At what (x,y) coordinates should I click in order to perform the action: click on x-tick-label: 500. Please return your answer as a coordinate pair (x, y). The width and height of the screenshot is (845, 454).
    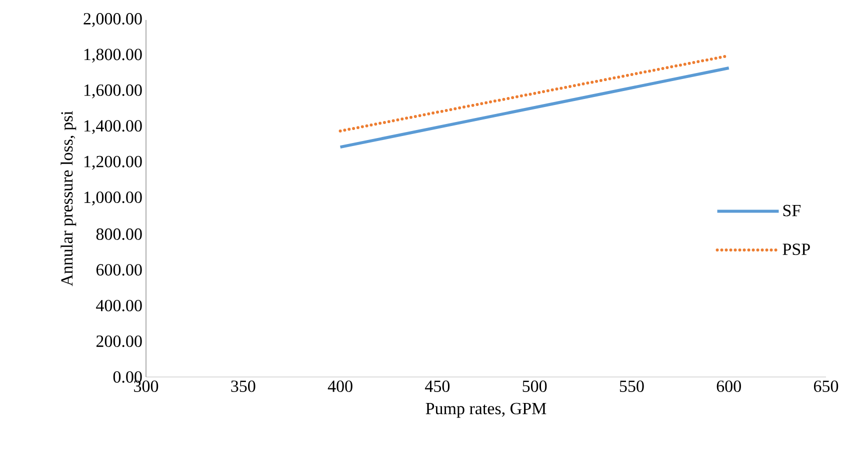
    Looking at the image, I should click on (534, 386).